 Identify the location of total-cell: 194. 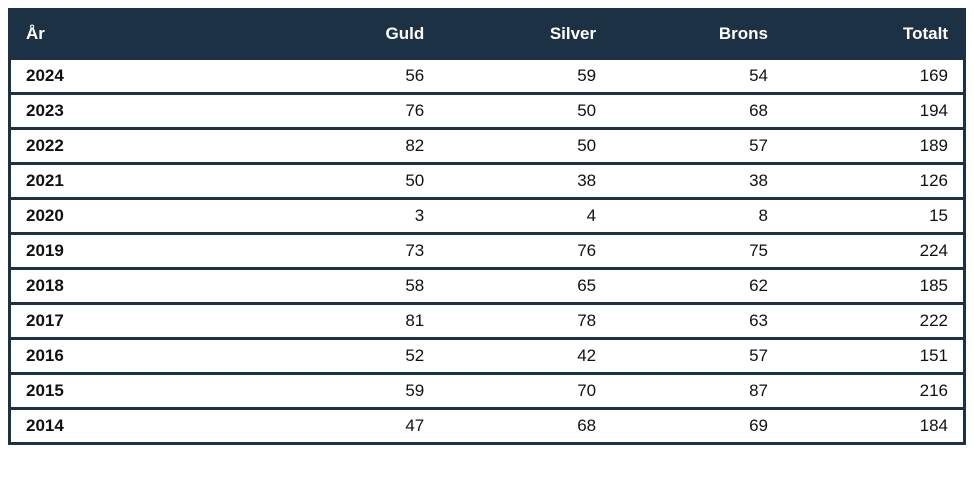
(874, 110).